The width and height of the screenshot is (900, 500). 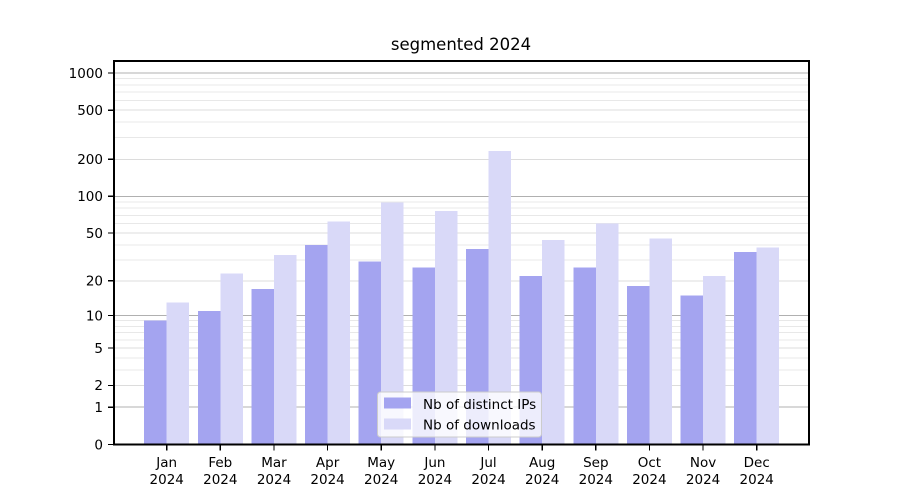 I want to click on x-tick-label-dec: Dec, so click(x=757, y=463).